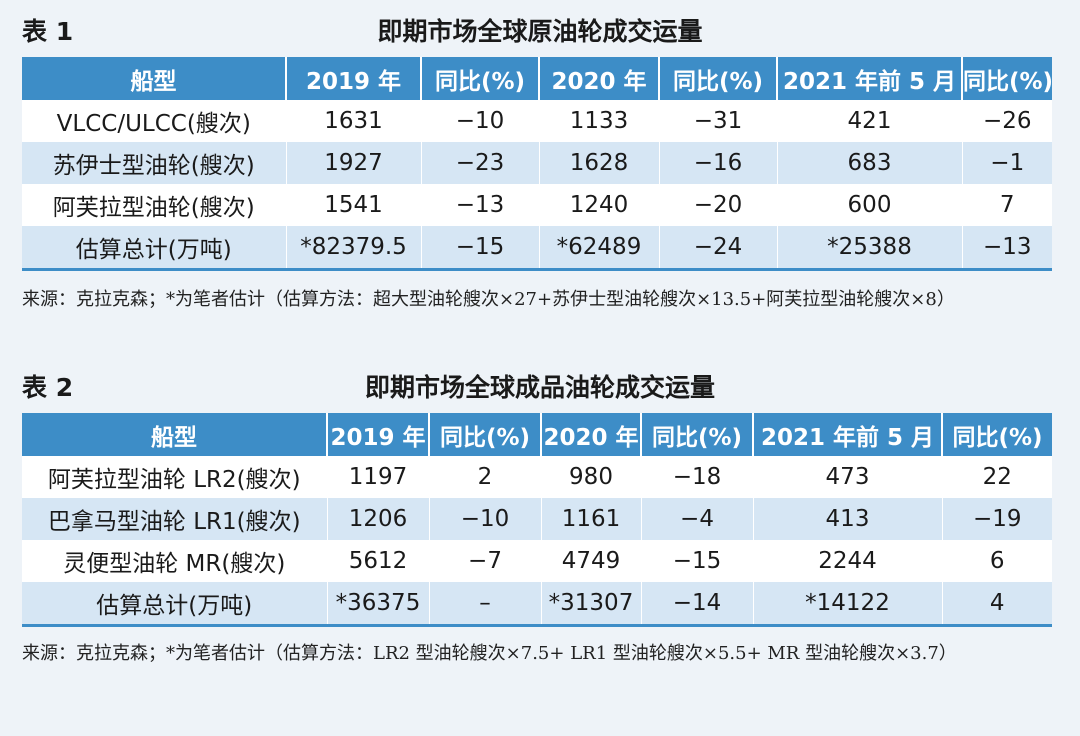  I want to click on table-cell: 2244, so click(848, 561).